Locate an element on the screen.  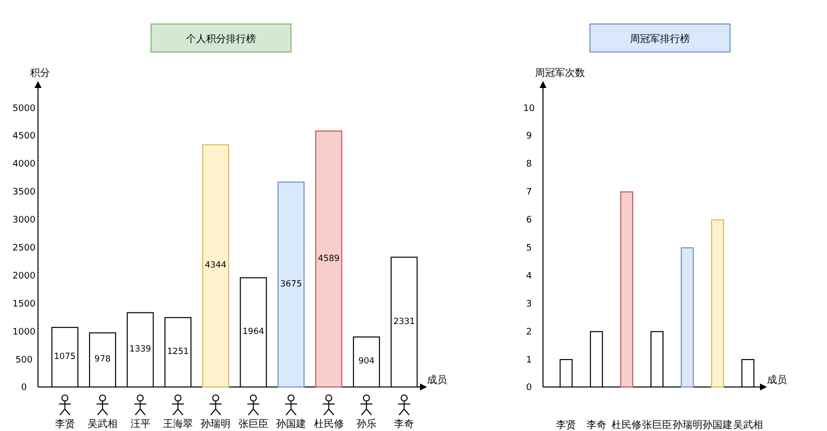
data-label: 4589 is located at coordinates (329, 259).